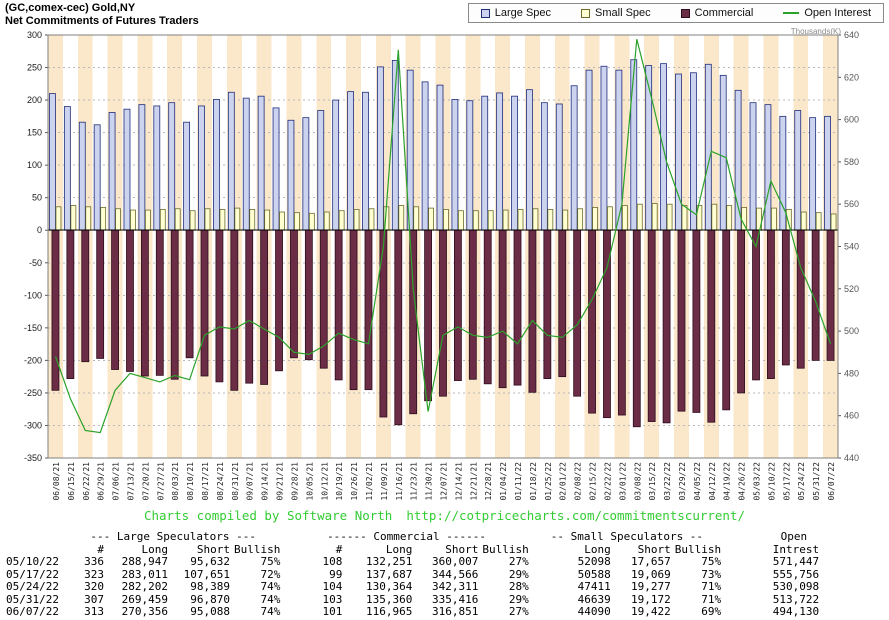 The width and height of the screenshot is (889, 620). I want to click on svg-text: 520, so click(851, 289).